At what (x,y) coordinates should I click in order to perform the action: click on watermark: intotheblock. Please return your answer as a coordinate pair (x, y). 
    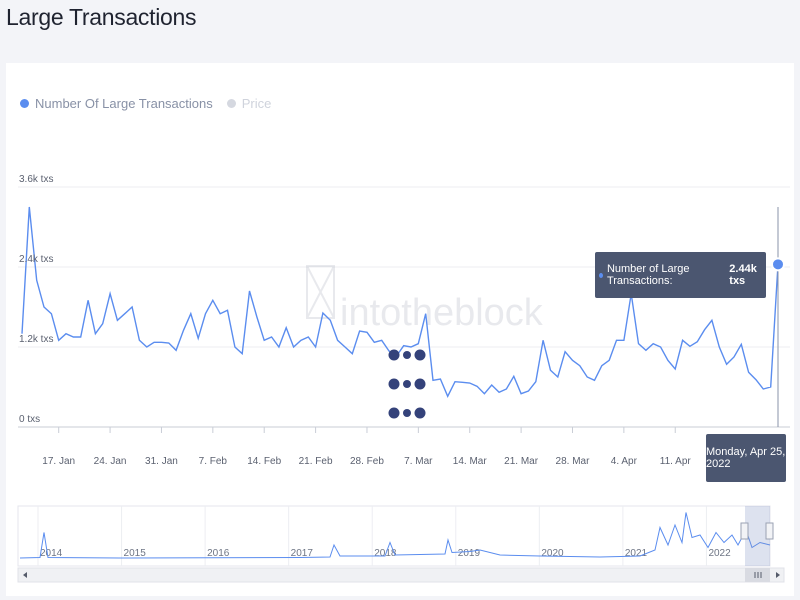
    Looking at the image, I should click on (425, 299).